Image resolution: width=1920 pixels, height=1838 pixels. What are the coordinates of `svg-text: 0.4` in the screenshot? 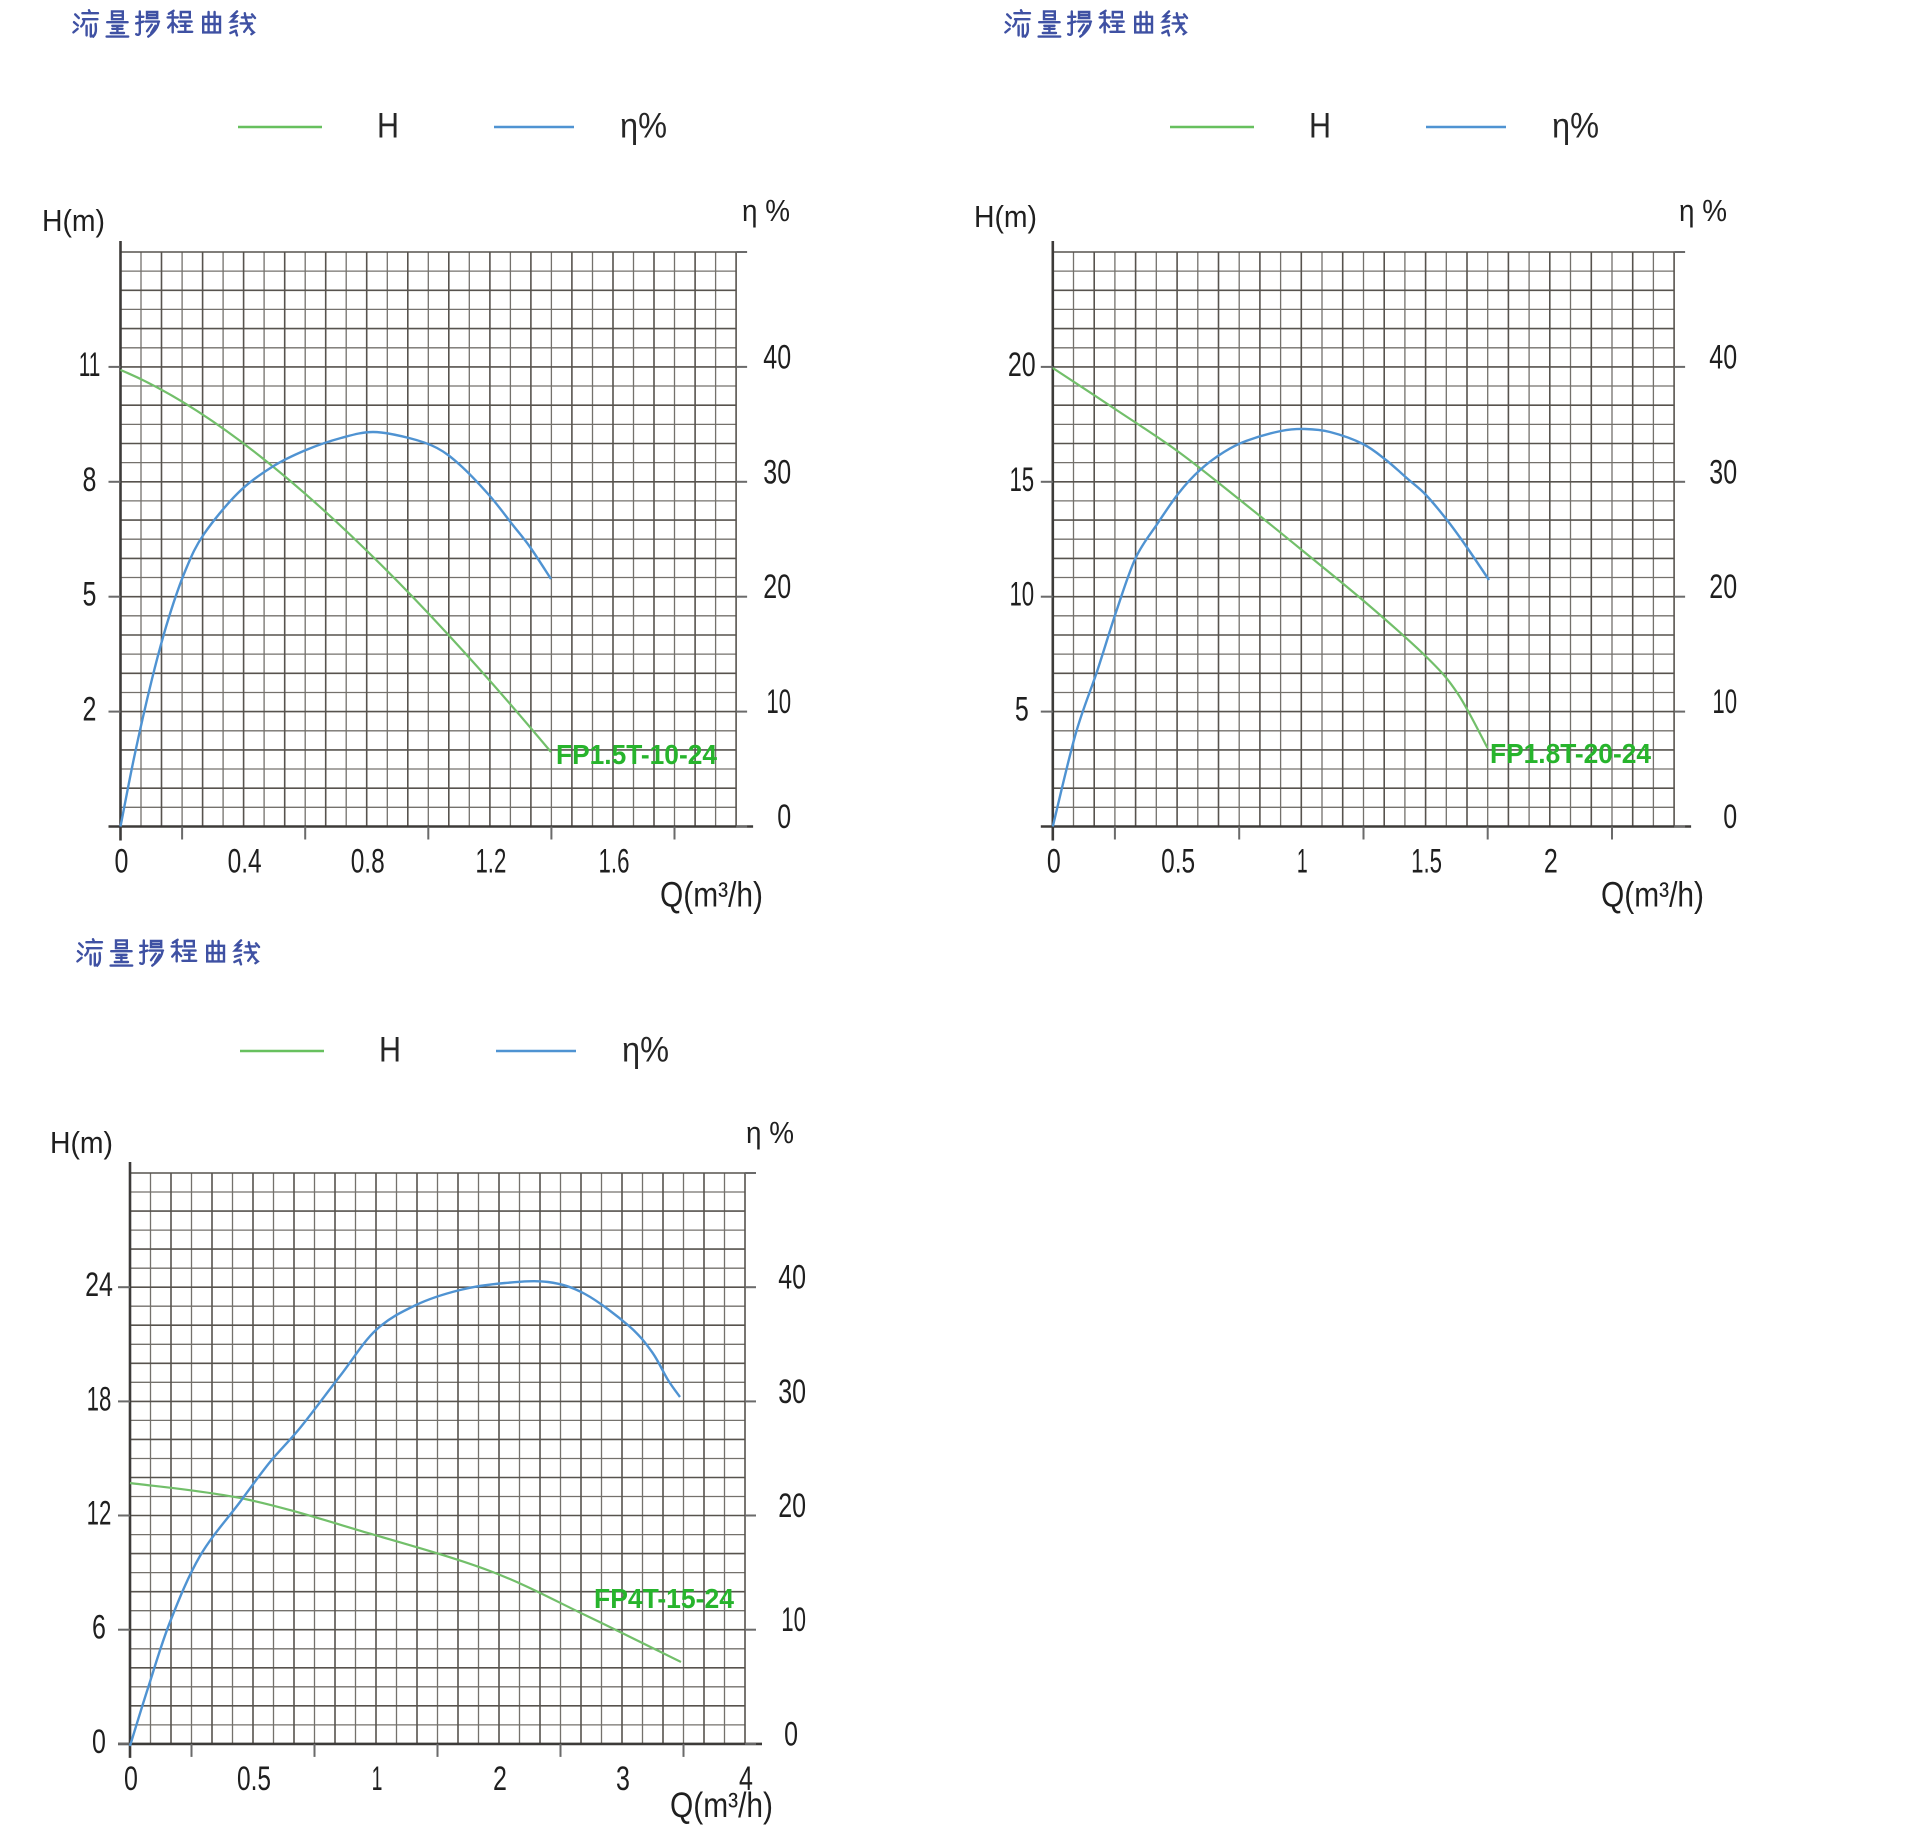 It's located at (245, 862).